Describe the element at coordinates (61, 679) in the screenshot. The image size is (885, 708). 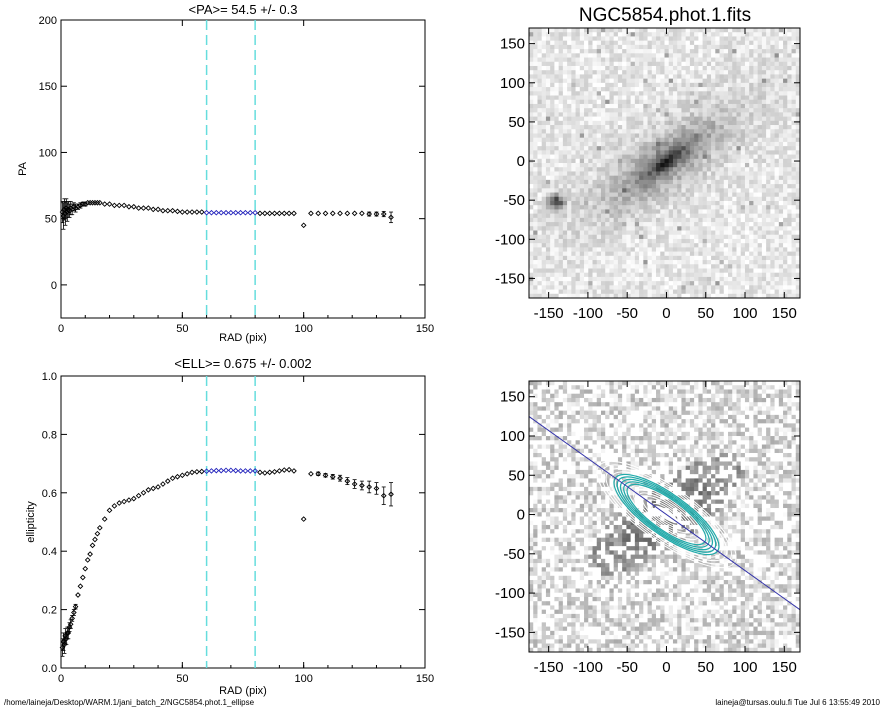
I see `x-tick-label: 0` at that location.